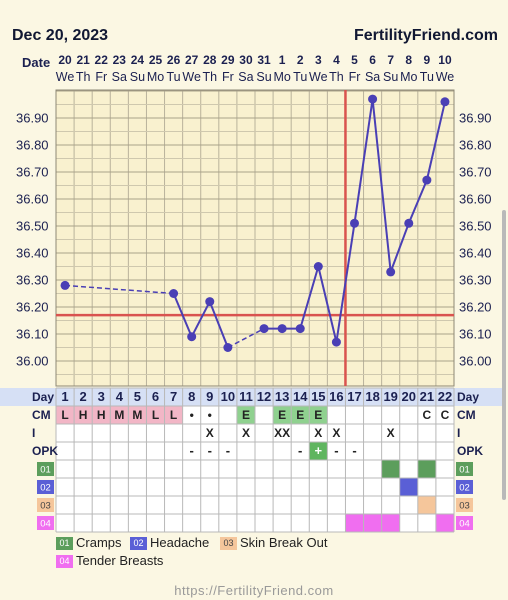 The height and width of the screenshot is (600, 508). I want to click on date-tick: 2, so click(300, 60).